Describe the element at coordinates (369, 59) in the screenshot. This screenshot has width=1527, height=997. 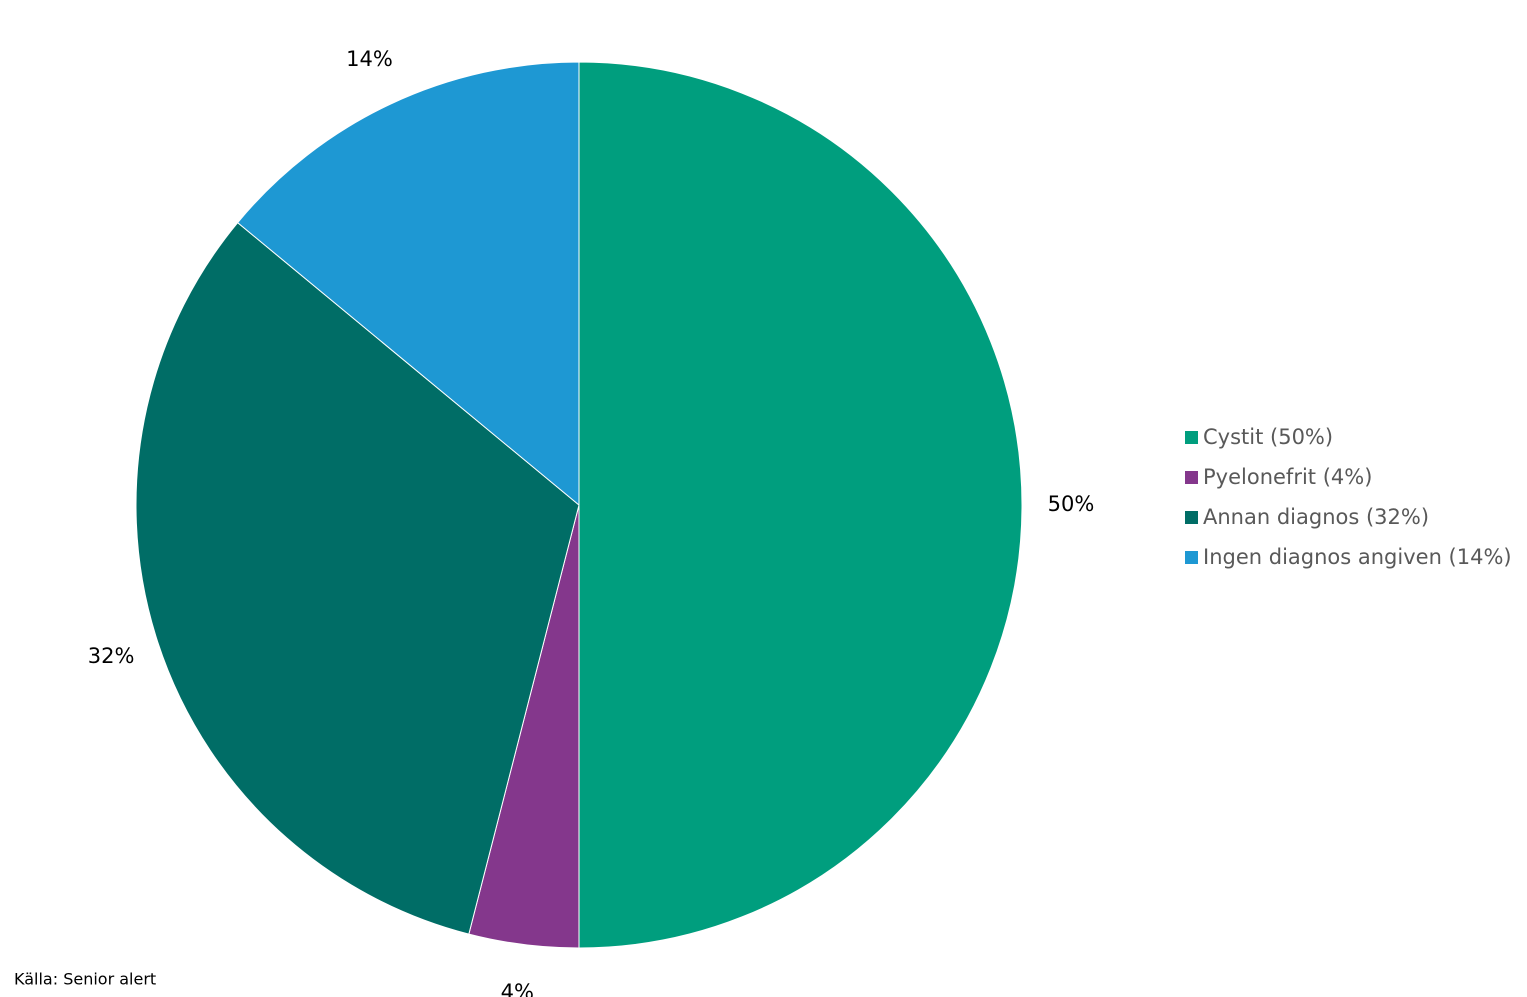
I see `data-label: 14%` at that location.